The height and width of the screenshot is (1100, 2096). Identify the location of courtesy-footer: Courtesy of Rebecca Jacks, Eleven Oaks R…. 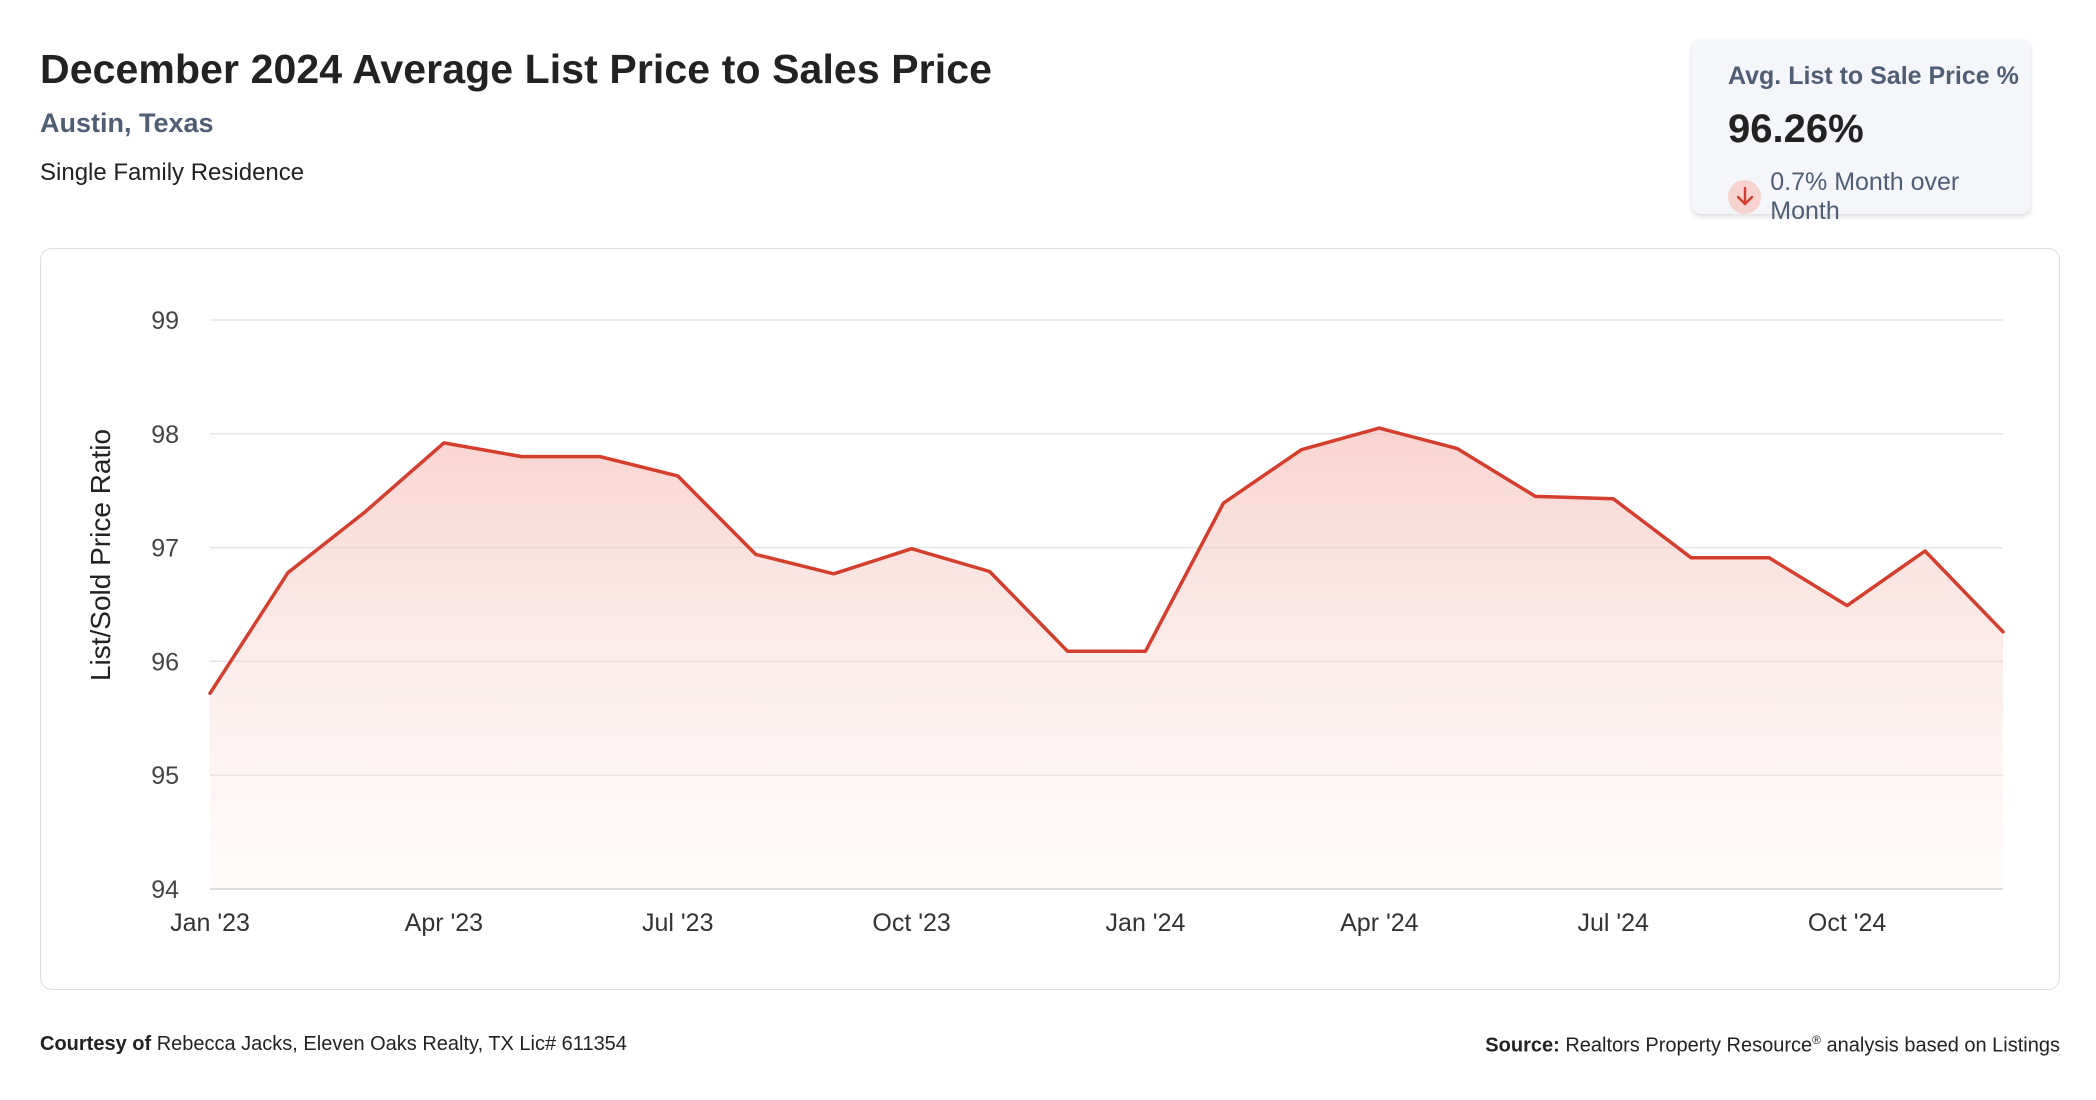
(333, 1044).